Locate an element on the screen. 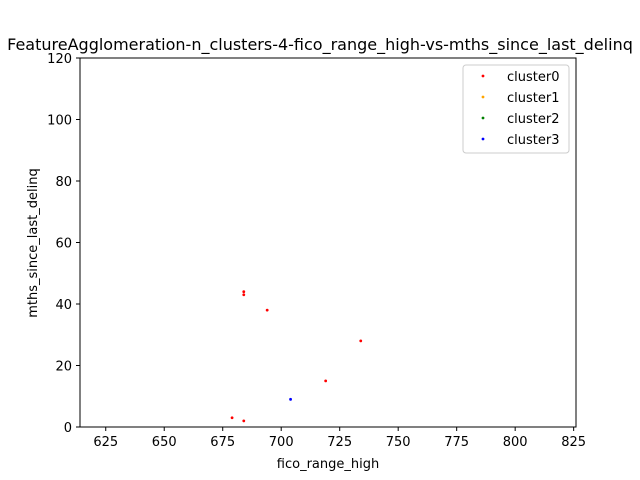 This screenshot has height=480, width=640. y-axis-label: mths_since_last_delinq is located at coordinates (33, 242).